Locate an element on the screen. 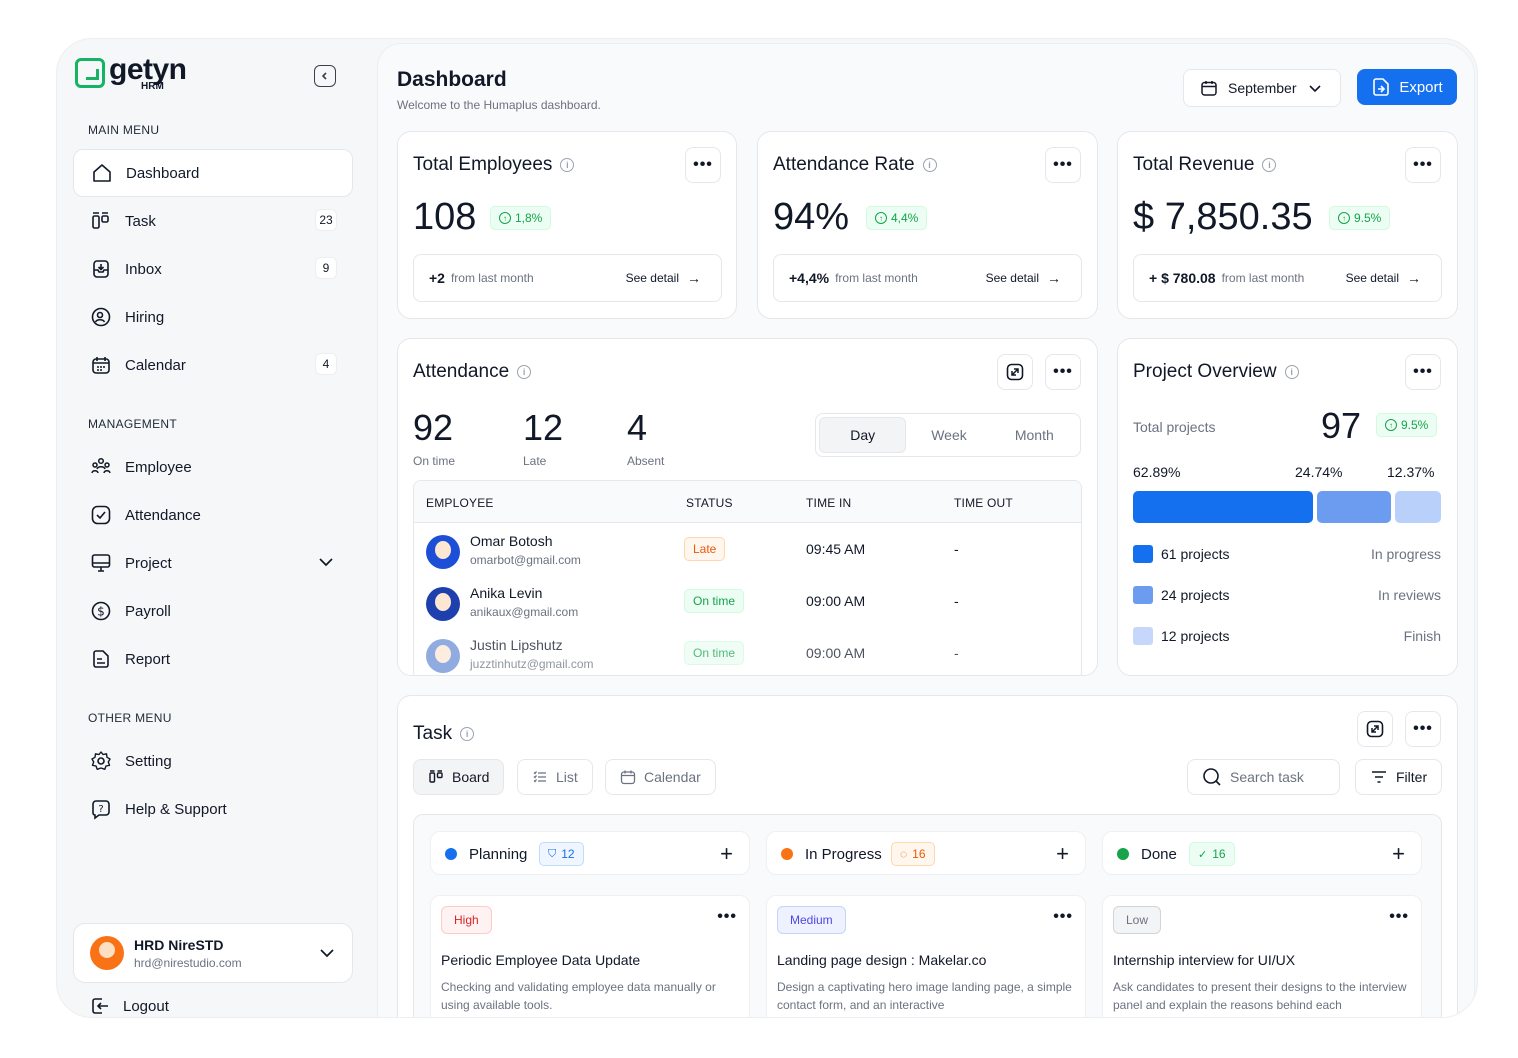 This screenshot has width=1518, height=1058. expand-icon is located at coordinates (1375, 729).